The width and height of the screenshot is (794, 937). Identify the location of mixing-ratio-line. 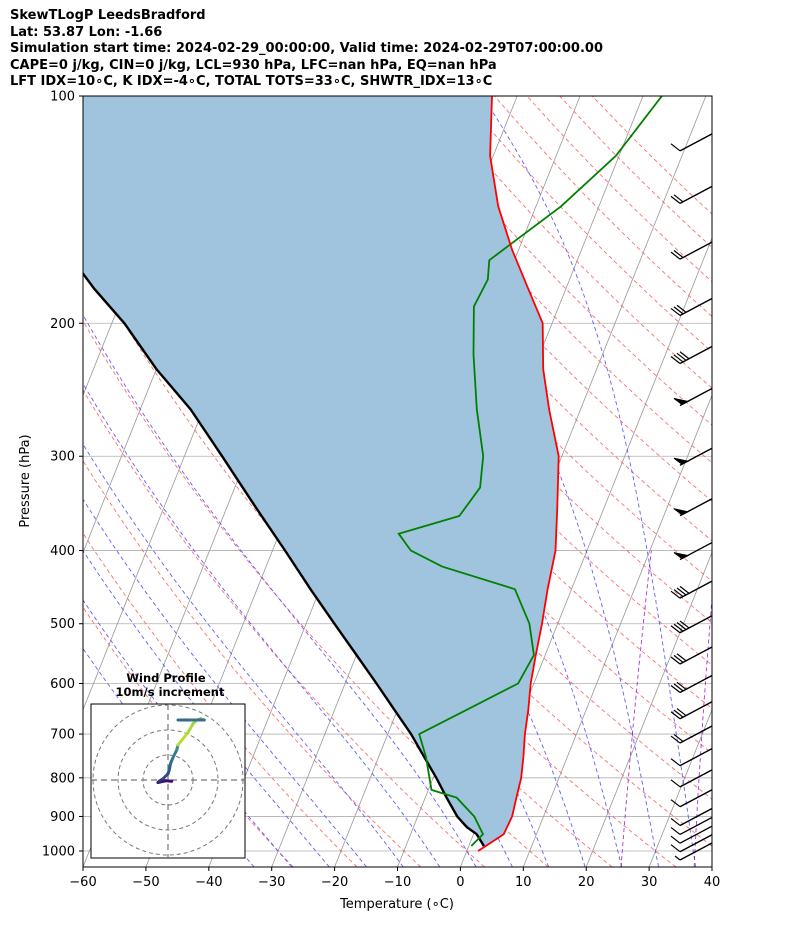
(636, 708).